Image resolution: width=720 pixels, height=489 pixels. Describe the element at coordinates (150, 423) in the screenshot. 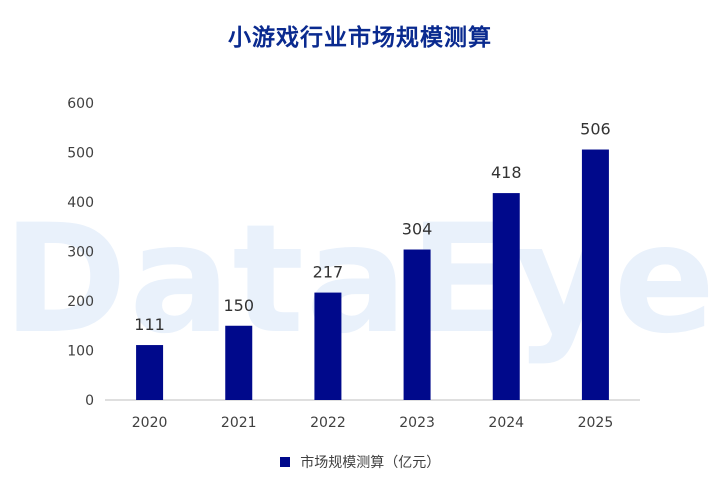

I see `x-tick-label: 2020` at that location.